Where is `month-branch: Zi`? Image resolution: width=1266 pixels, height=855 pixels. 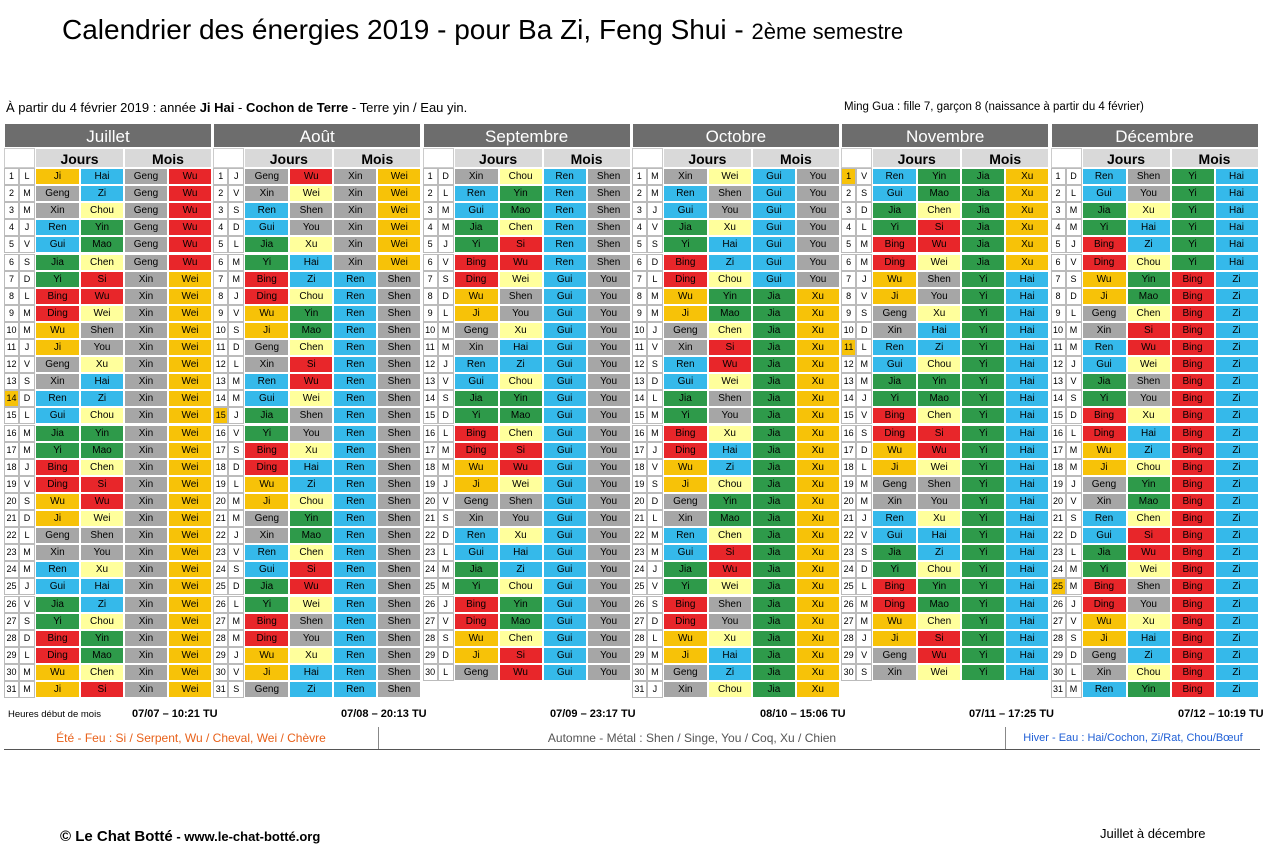 month-branch: Zi is located at coordinates (1236, 365).